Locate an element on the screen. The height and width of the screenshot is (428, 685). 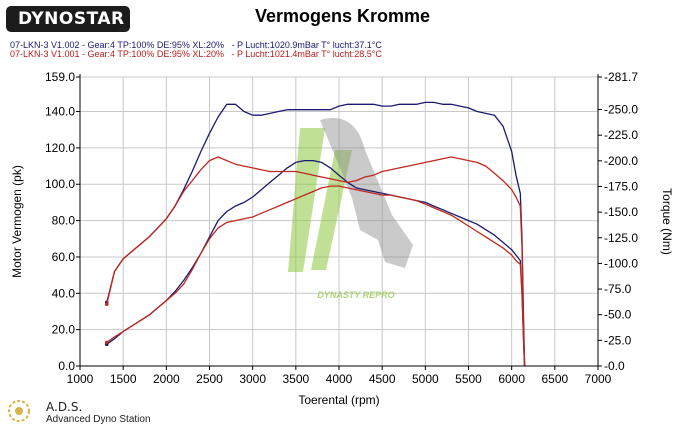
x-tick-label: 1500 is located at coordinates (123, 379).